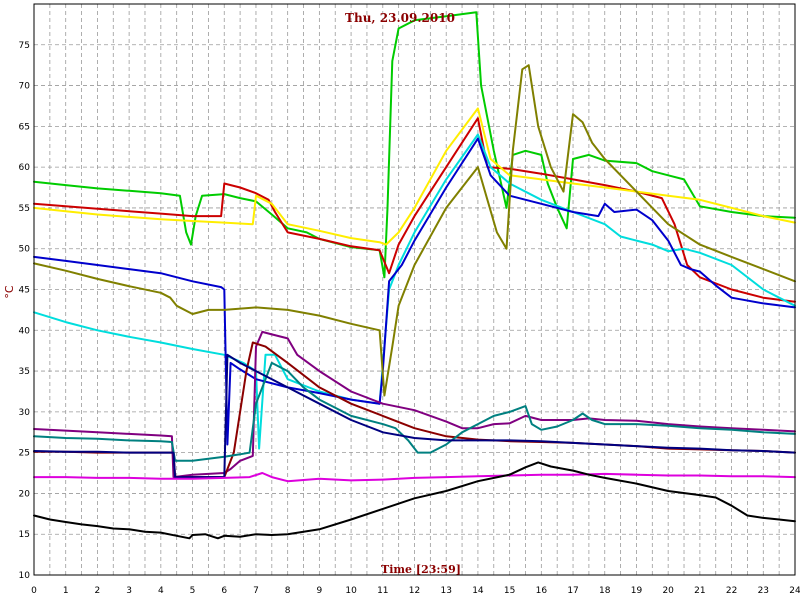  I want to click on y-tick-label: 60, so click(25, 168).